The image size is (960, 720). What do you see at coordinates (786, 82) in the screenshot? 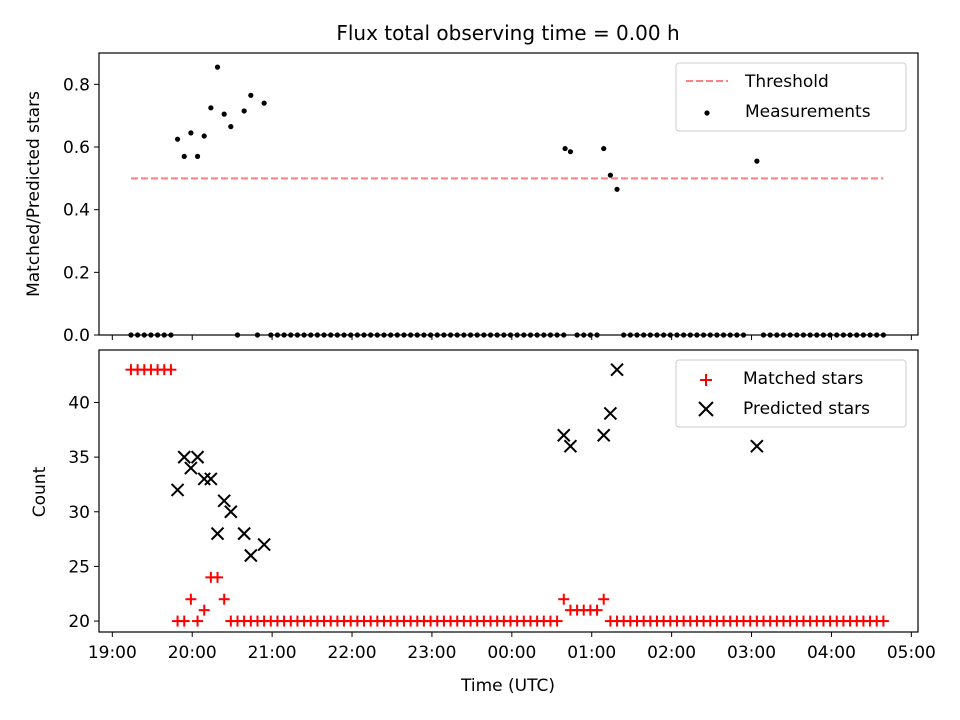
I see `legend-threshold-label: Threshold` at bounding box center [786, 82].